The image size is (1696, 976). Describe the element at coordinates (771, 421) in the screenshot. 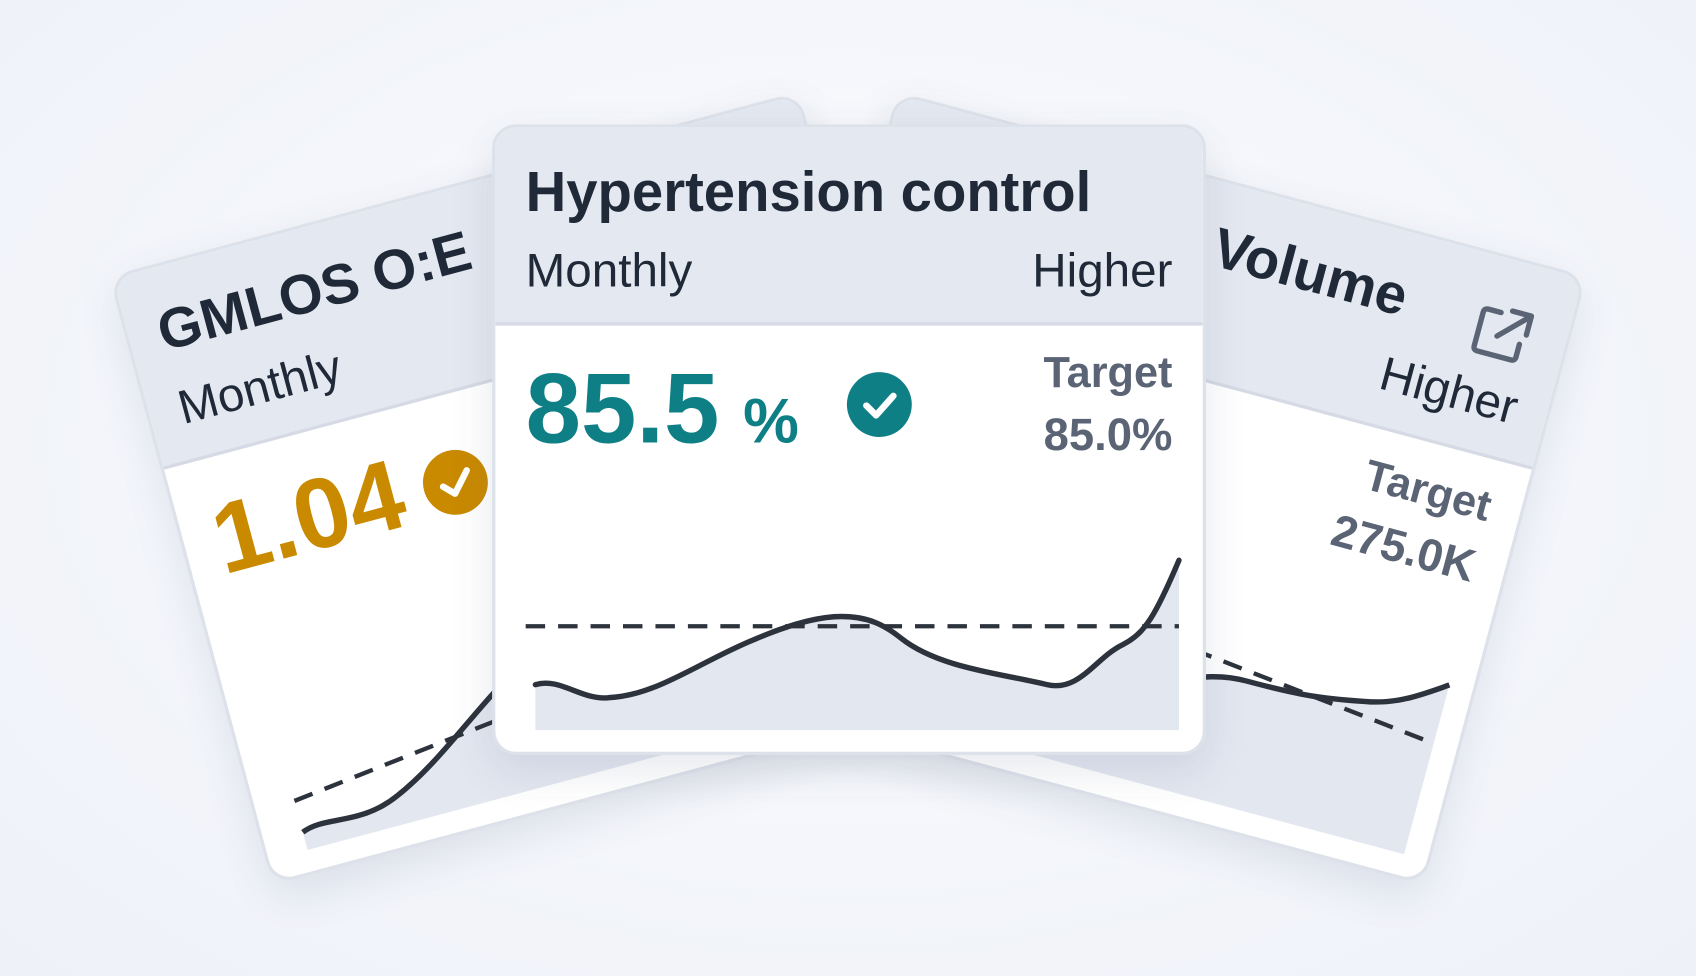

I see `value-unit: %` at that location.